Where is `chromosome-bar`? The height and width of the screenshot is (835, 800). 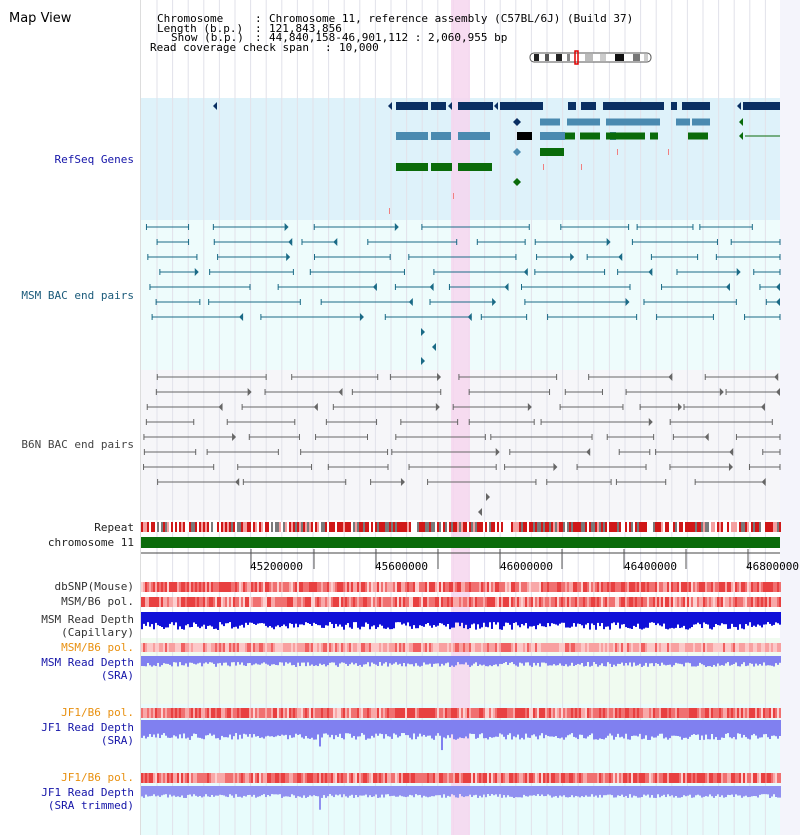
chromosome-bar is located at coordinates (460, 542).